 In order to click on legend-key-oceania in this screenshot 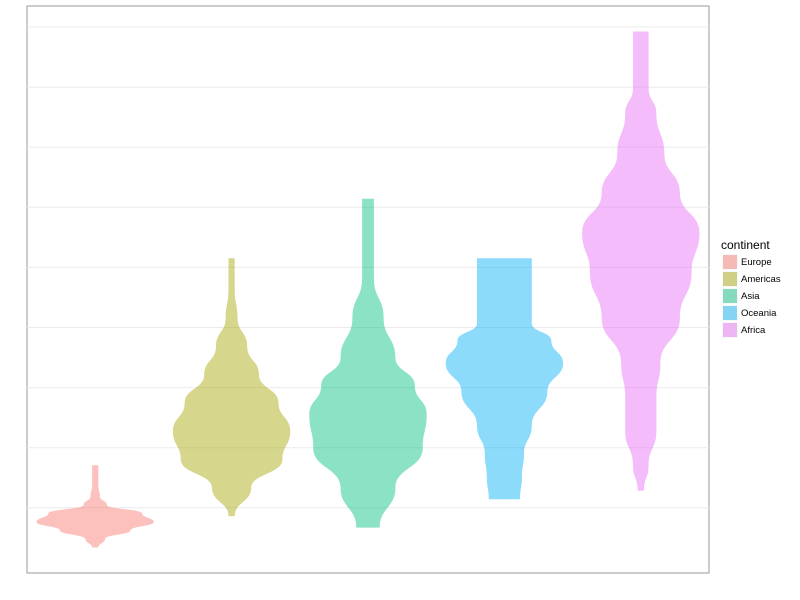, I will do `click(730, 313)`.